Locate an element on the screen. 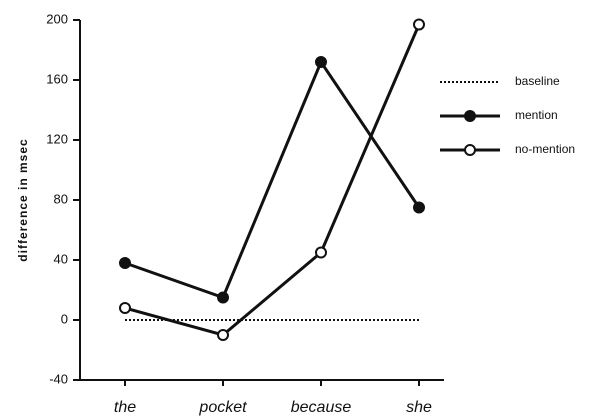 The height and width of the screenshot is (420, 593). y-tick-label: 160 is located at coordinates (57, 78).